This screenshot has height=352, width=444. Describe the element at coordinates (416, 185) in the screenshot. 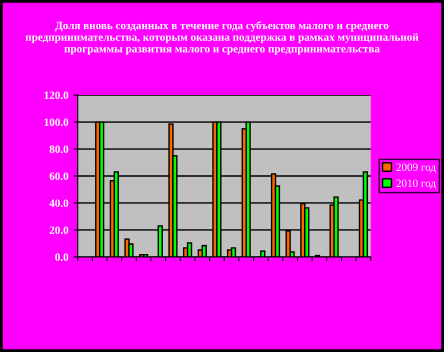

I see `legend-label: 2010 год` at that location.